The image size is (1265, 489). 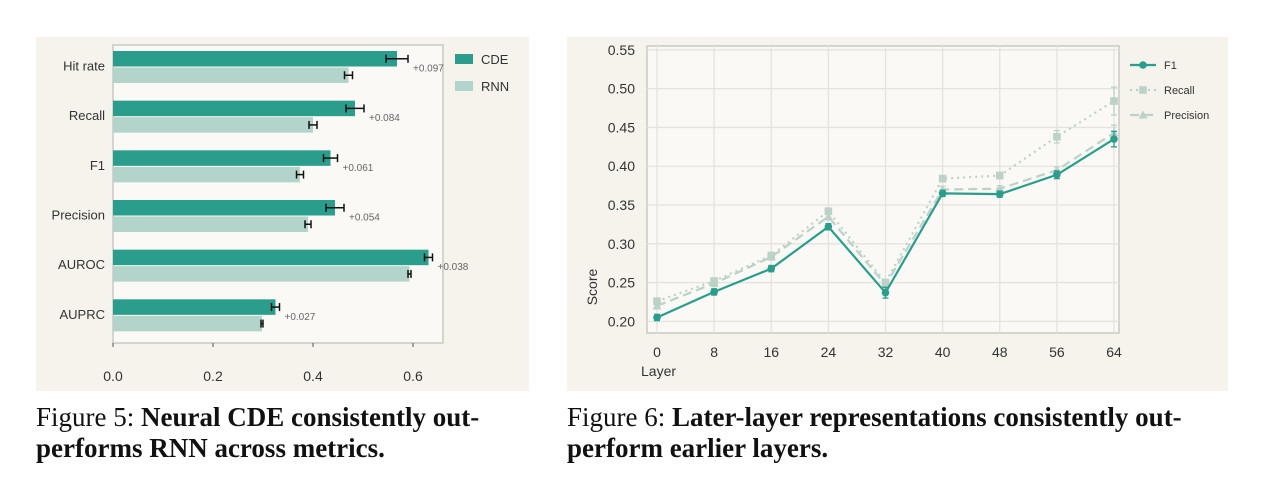 I want to click on x-tick-label-8: 8, so click(x=714, y=352).